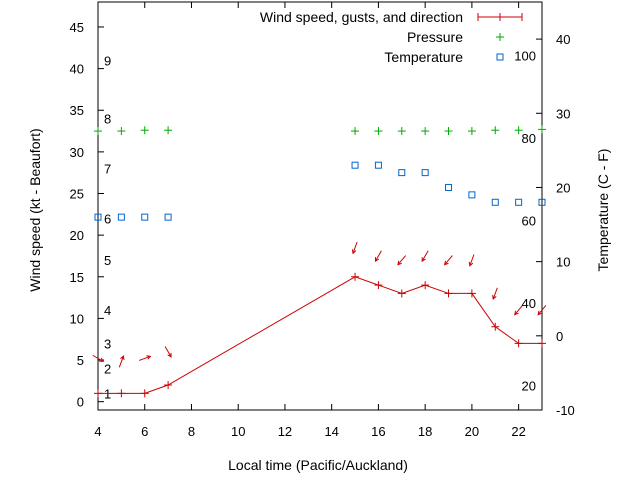 This screenshot has width=640, height=480. Describe the element at coordinates (35, 209) in the screenshot. I see `y-left-axis-label: Wind speed (kt - Beaufort)` at that location.